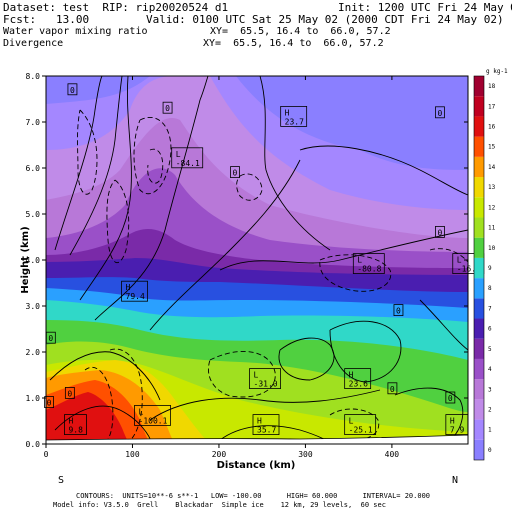 The height and width of the screenshot is (512, 512). What do you see at coordinates (360, 425) in the screenshot?
I see `extremum-L-label: L-25.1` at bounding box center [360, 425].